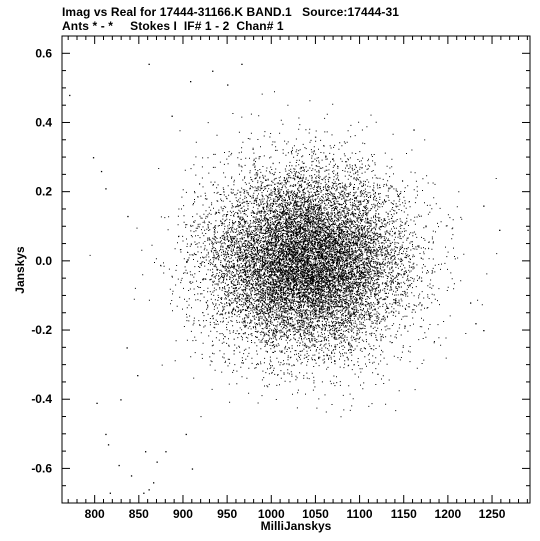  I want to click on x-tick-label: 850, so click(139, 514).